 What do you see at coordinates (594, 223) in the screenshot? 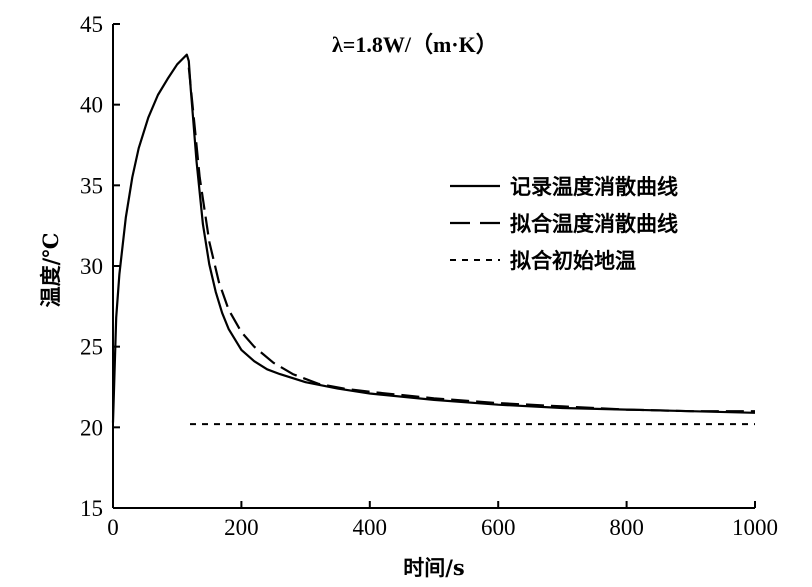
I see `legend-label-2: 拟合温度消散曲线` at bounding box center [594, 223].